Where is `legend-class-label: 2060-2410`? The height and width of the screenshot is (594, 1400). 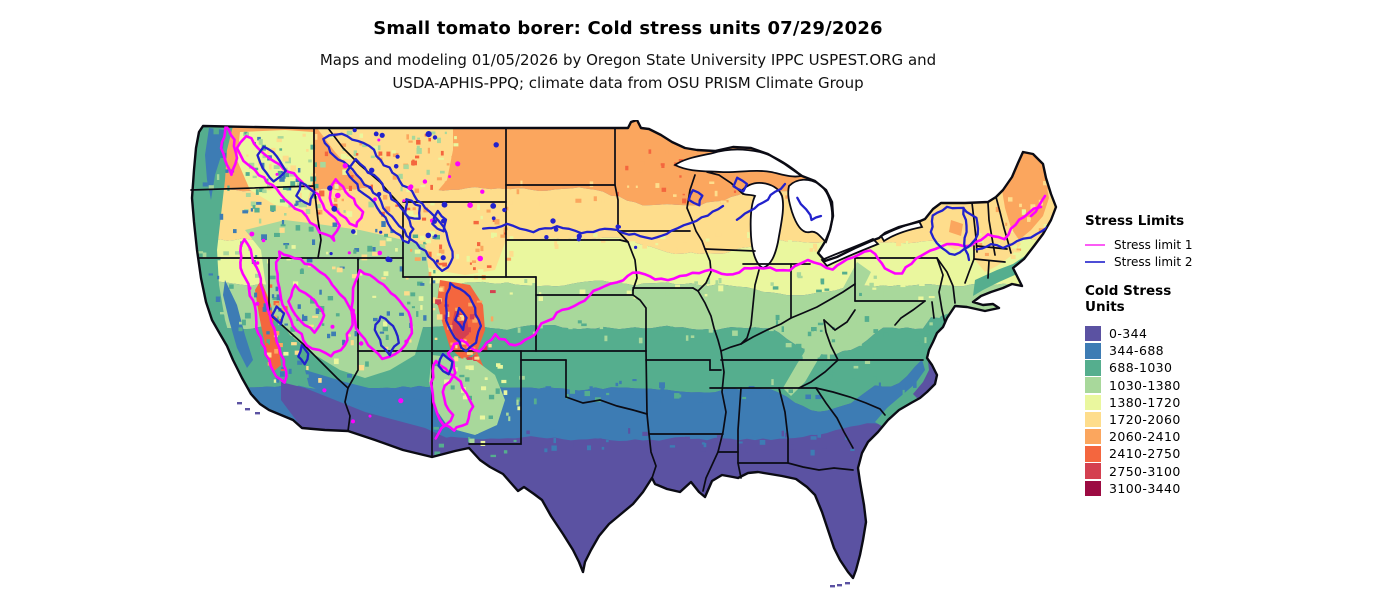
legend-class-label: 2060-2410 is located at coordinates (1145, 437).